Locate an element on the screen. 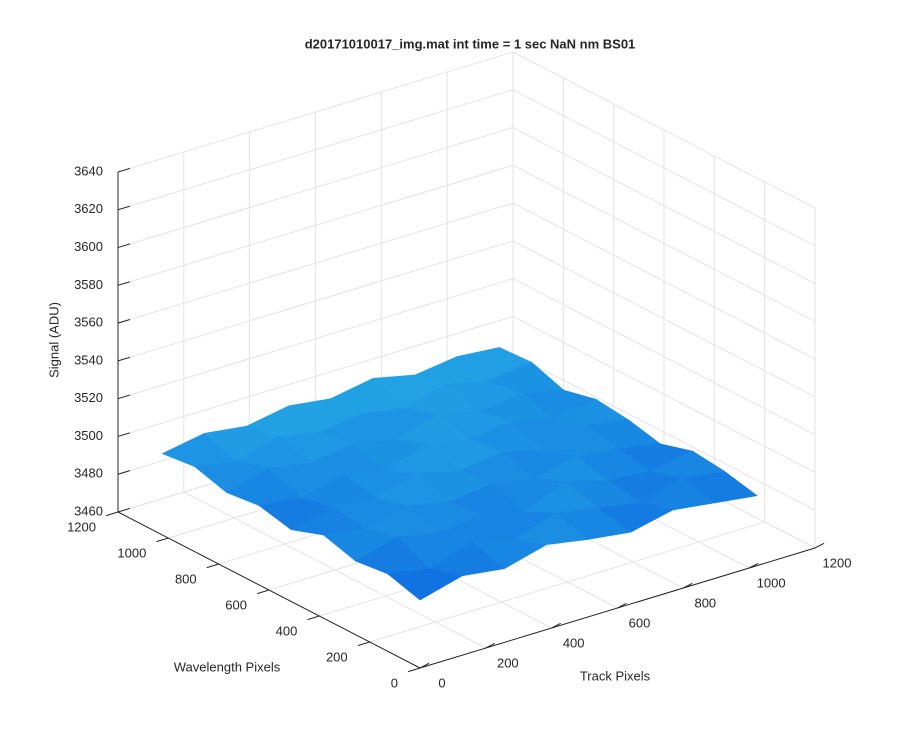 This screenshot has width=900, height=750. y-tick-label: 400 is located at coordinates (287, 630).